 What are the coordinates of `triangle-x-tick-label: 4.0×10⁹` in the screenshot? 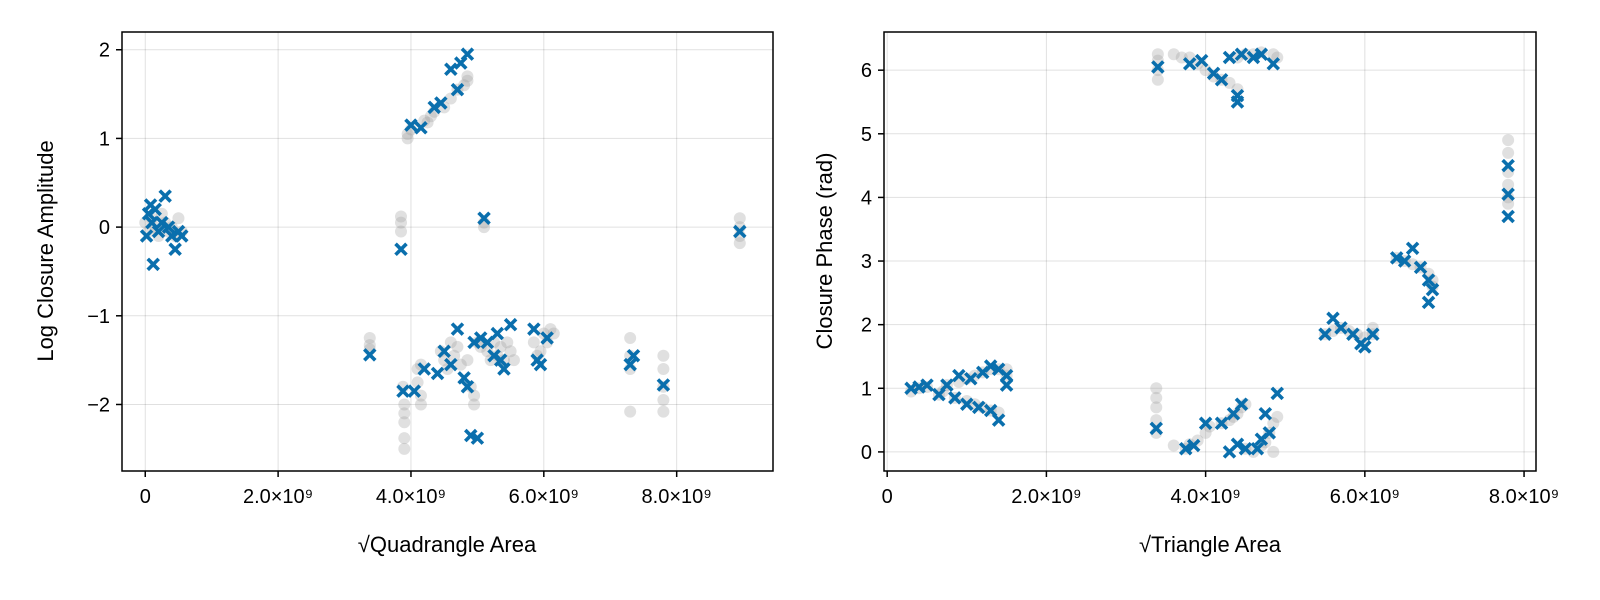 It's located at (1205, 497).